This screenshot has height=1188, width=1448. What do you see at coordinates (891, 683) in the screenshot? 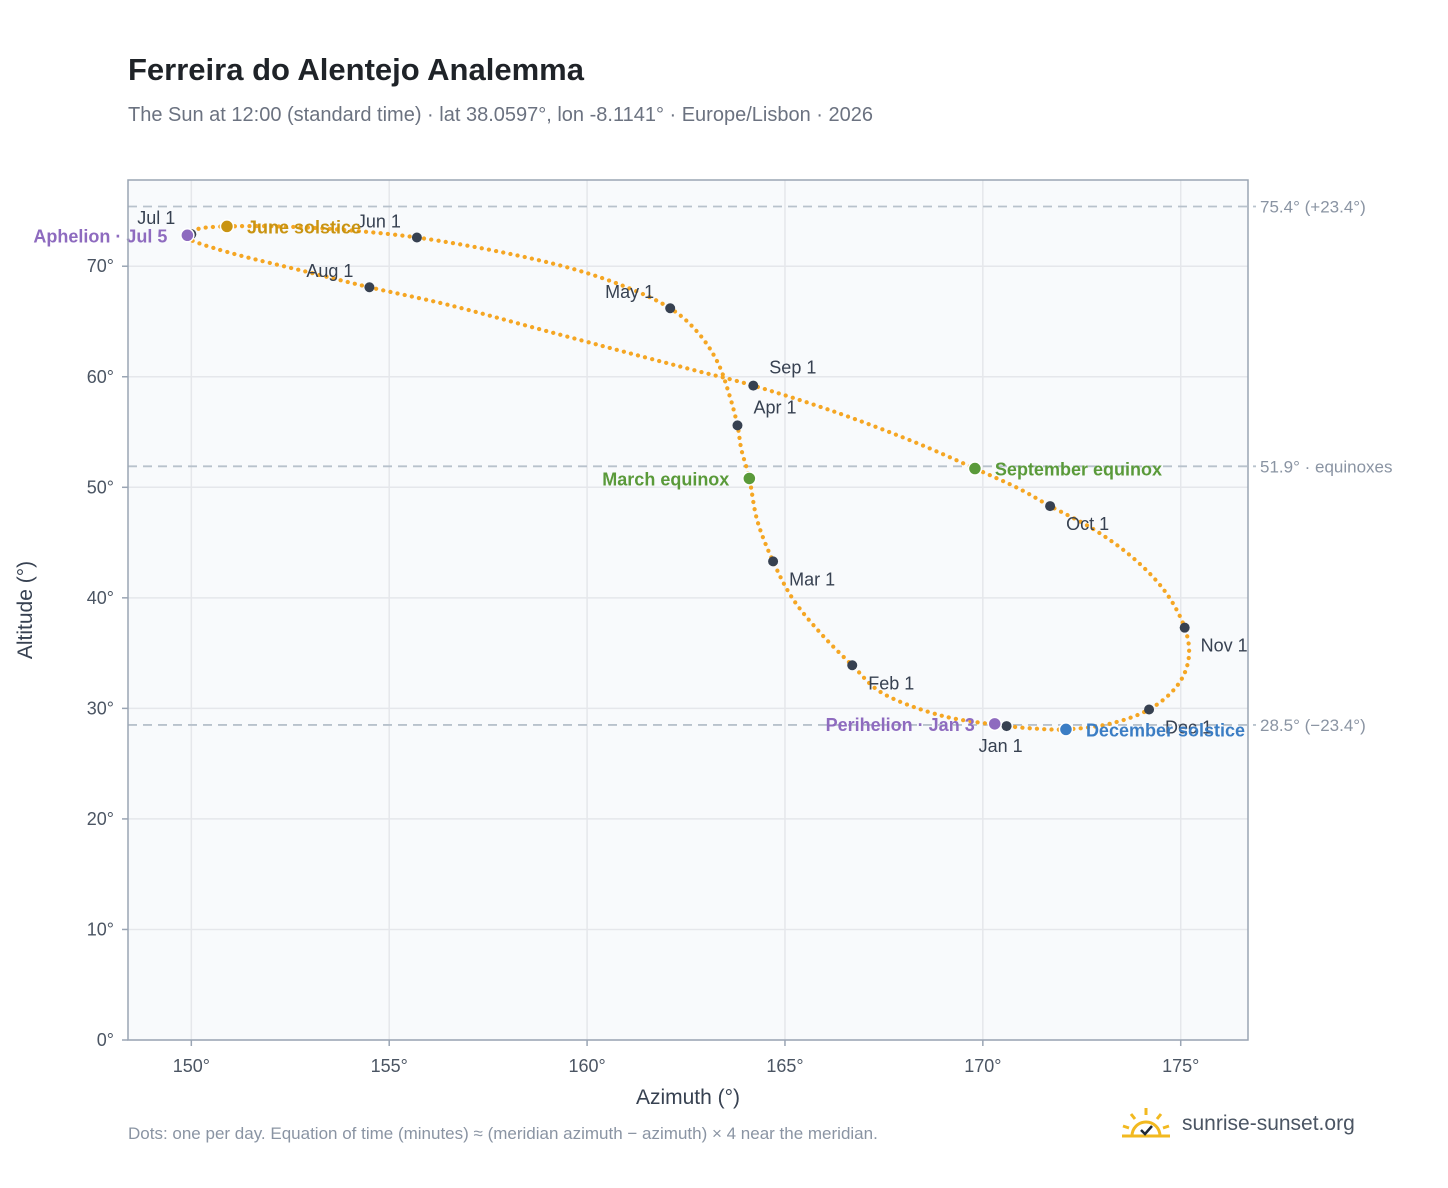
I see `month-label: Feb 1` at bounding box center [891, 683].